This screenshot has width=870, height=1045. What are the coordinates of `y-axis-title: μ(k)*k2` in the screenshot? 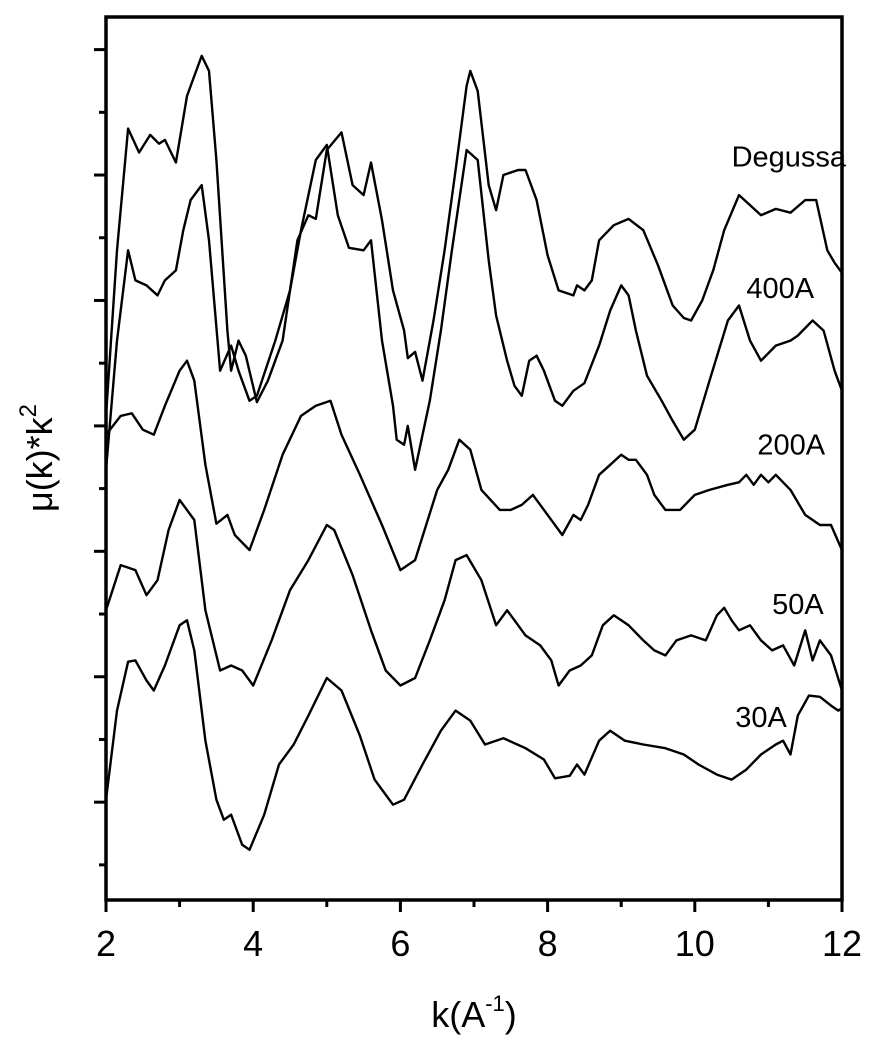 It's located at (37, 458).